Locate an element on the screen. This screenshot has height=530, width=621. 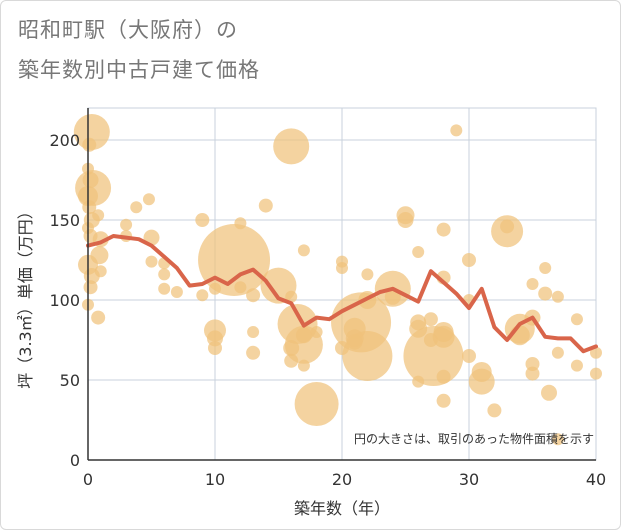
y-tick-label: 150 is located at coordinates (64, 220).